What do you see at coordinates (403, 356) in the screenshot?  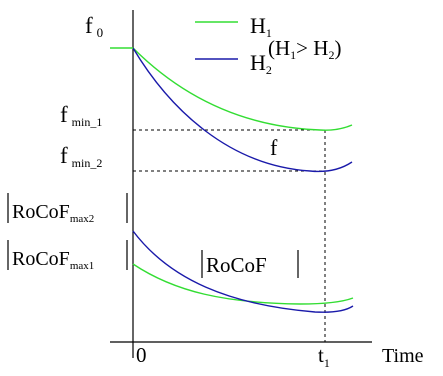 I see `x-axis-label: Time` at bounding box center [403, 356].